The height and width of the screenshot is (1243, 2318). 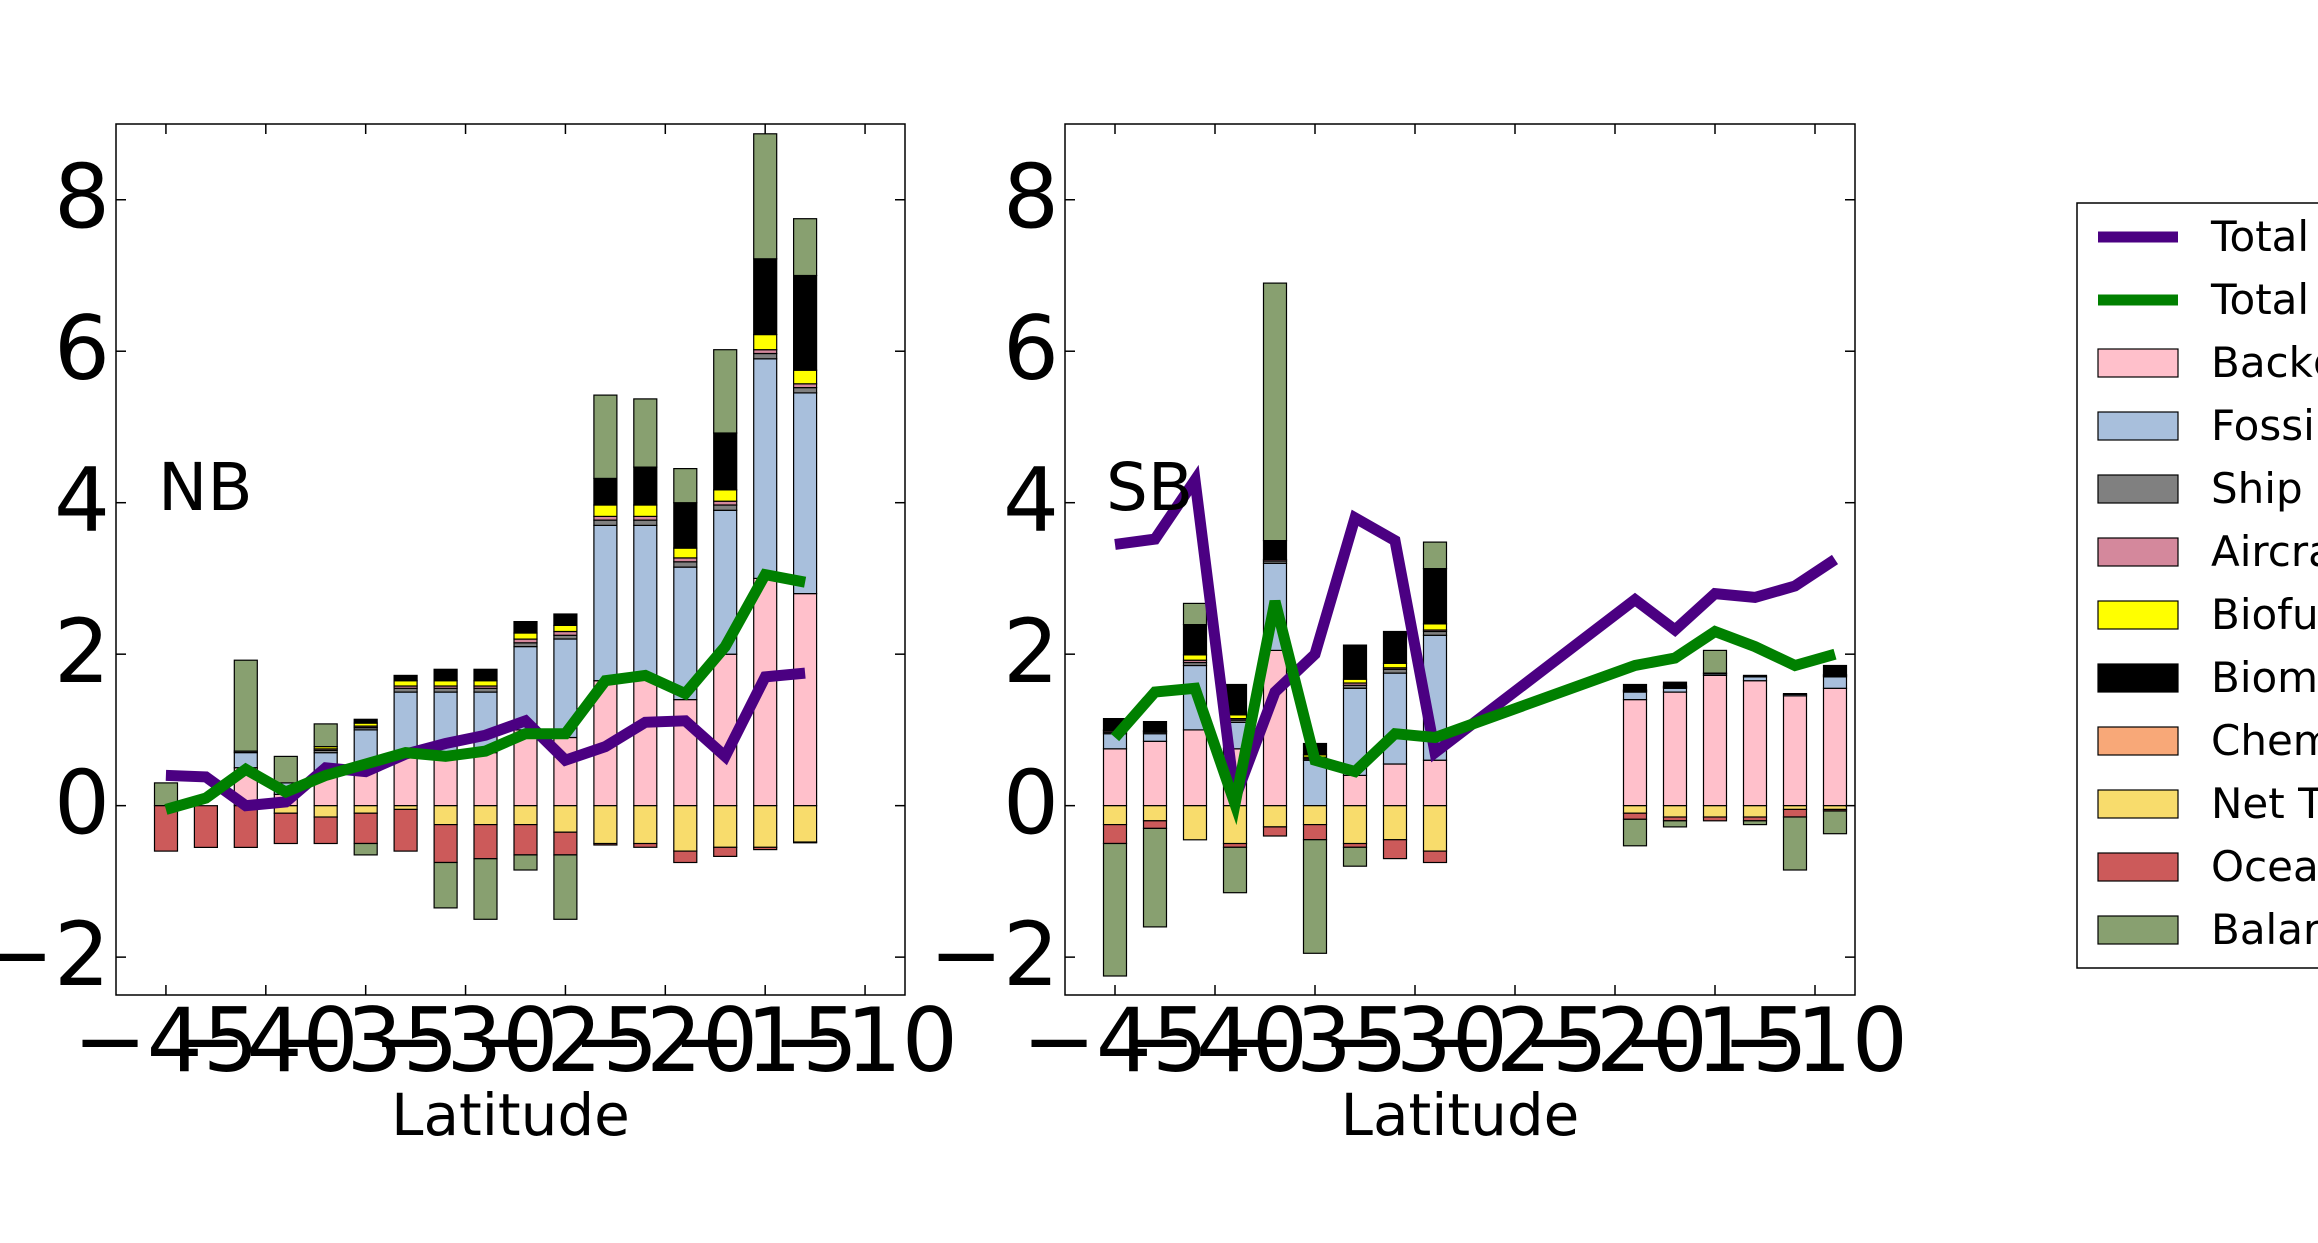 I want to click on nb-bar-10-bal, so click(x=565, y=887).